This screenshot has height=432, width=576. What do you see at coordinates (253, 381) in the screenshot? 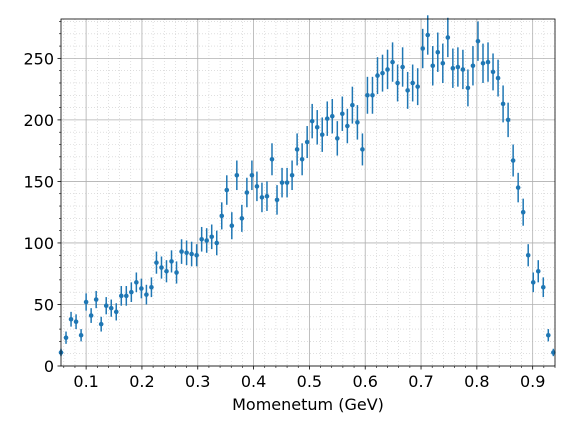
I see `x-tick-label: 0.4` at bounding box center [253, 381].